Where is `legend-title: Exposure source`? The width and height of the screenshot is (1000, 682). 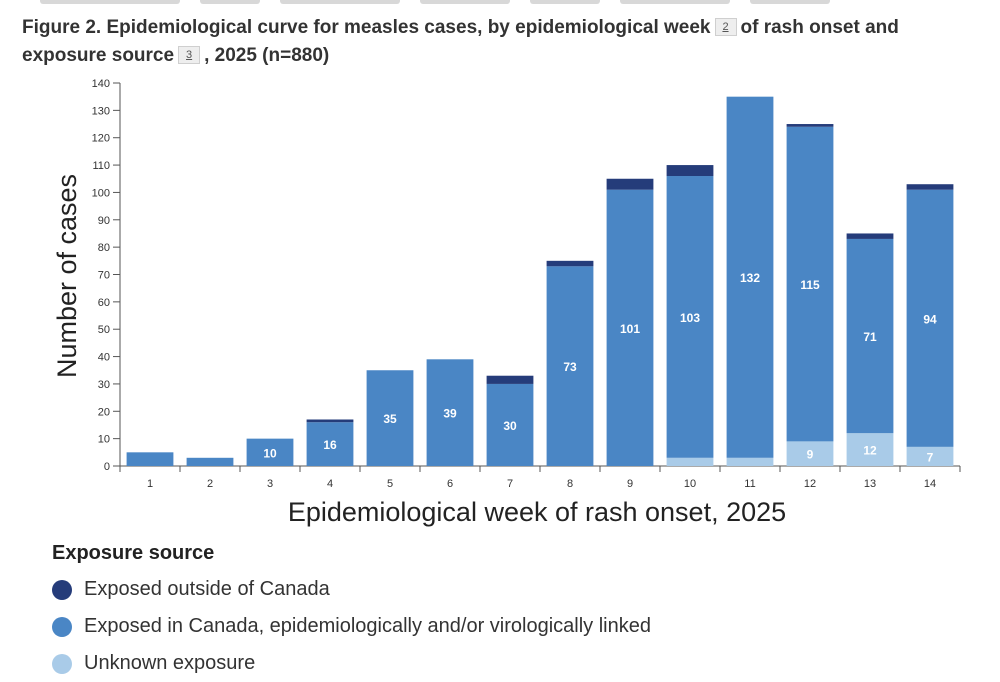 legend-title: Exposure source is located at coordinates (133, 553).